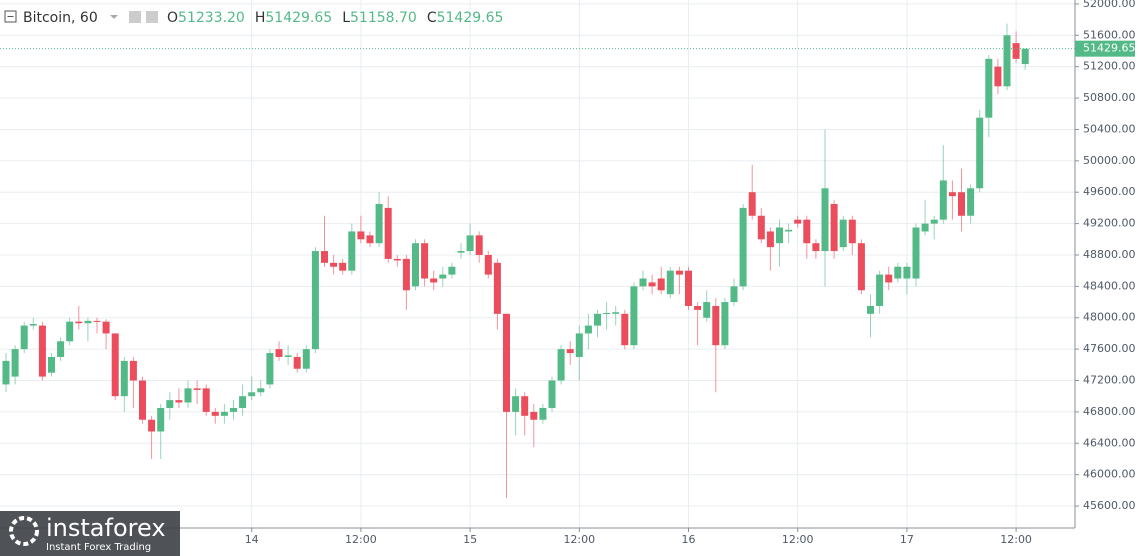  Describe the element at coordinates (1109, 411) in the screenshot. I see `y-tick-label: 46800.00` at that location.